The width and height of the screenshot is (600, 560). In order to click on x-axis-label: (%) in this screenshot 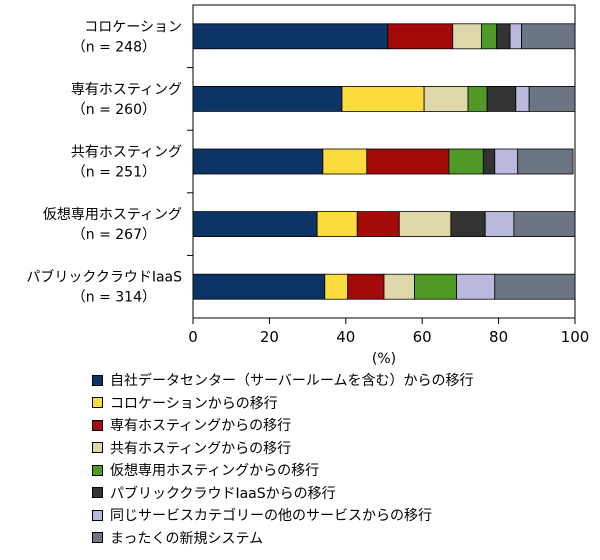, I will do `click(384, 359)`.